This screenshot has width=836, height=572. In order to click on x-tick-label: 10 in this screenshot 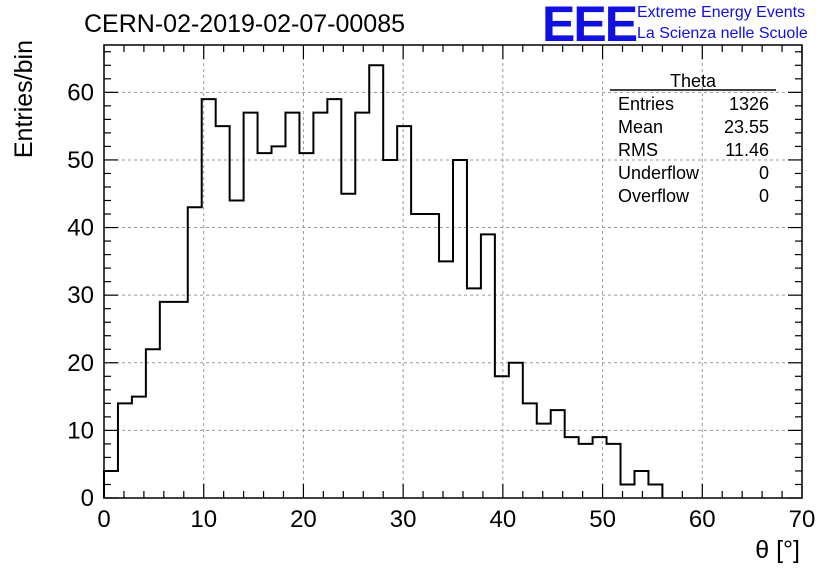, I will do `click(203, 519)`.